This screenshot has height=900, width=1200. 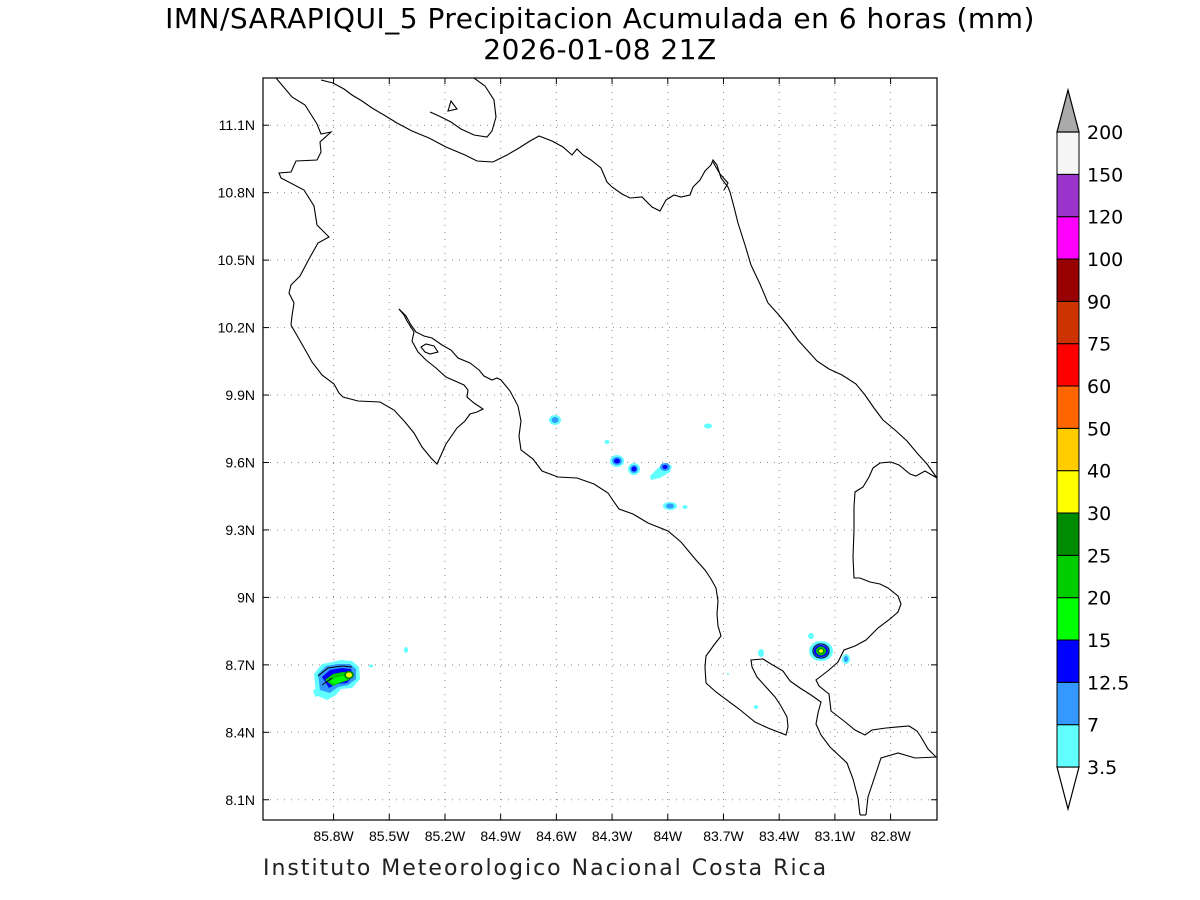 What do you see at coordinates (380, 271) in the screenshot?
I see `nicaragua-border-line` at bounding box center [380, 271].